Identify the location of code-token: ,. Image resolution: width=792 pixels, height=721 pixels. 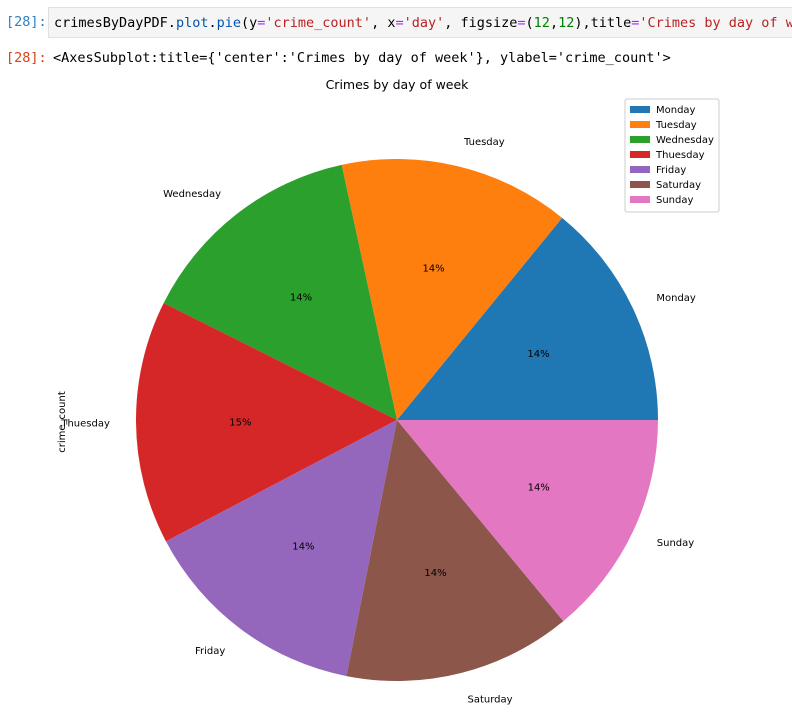
(554, 23).